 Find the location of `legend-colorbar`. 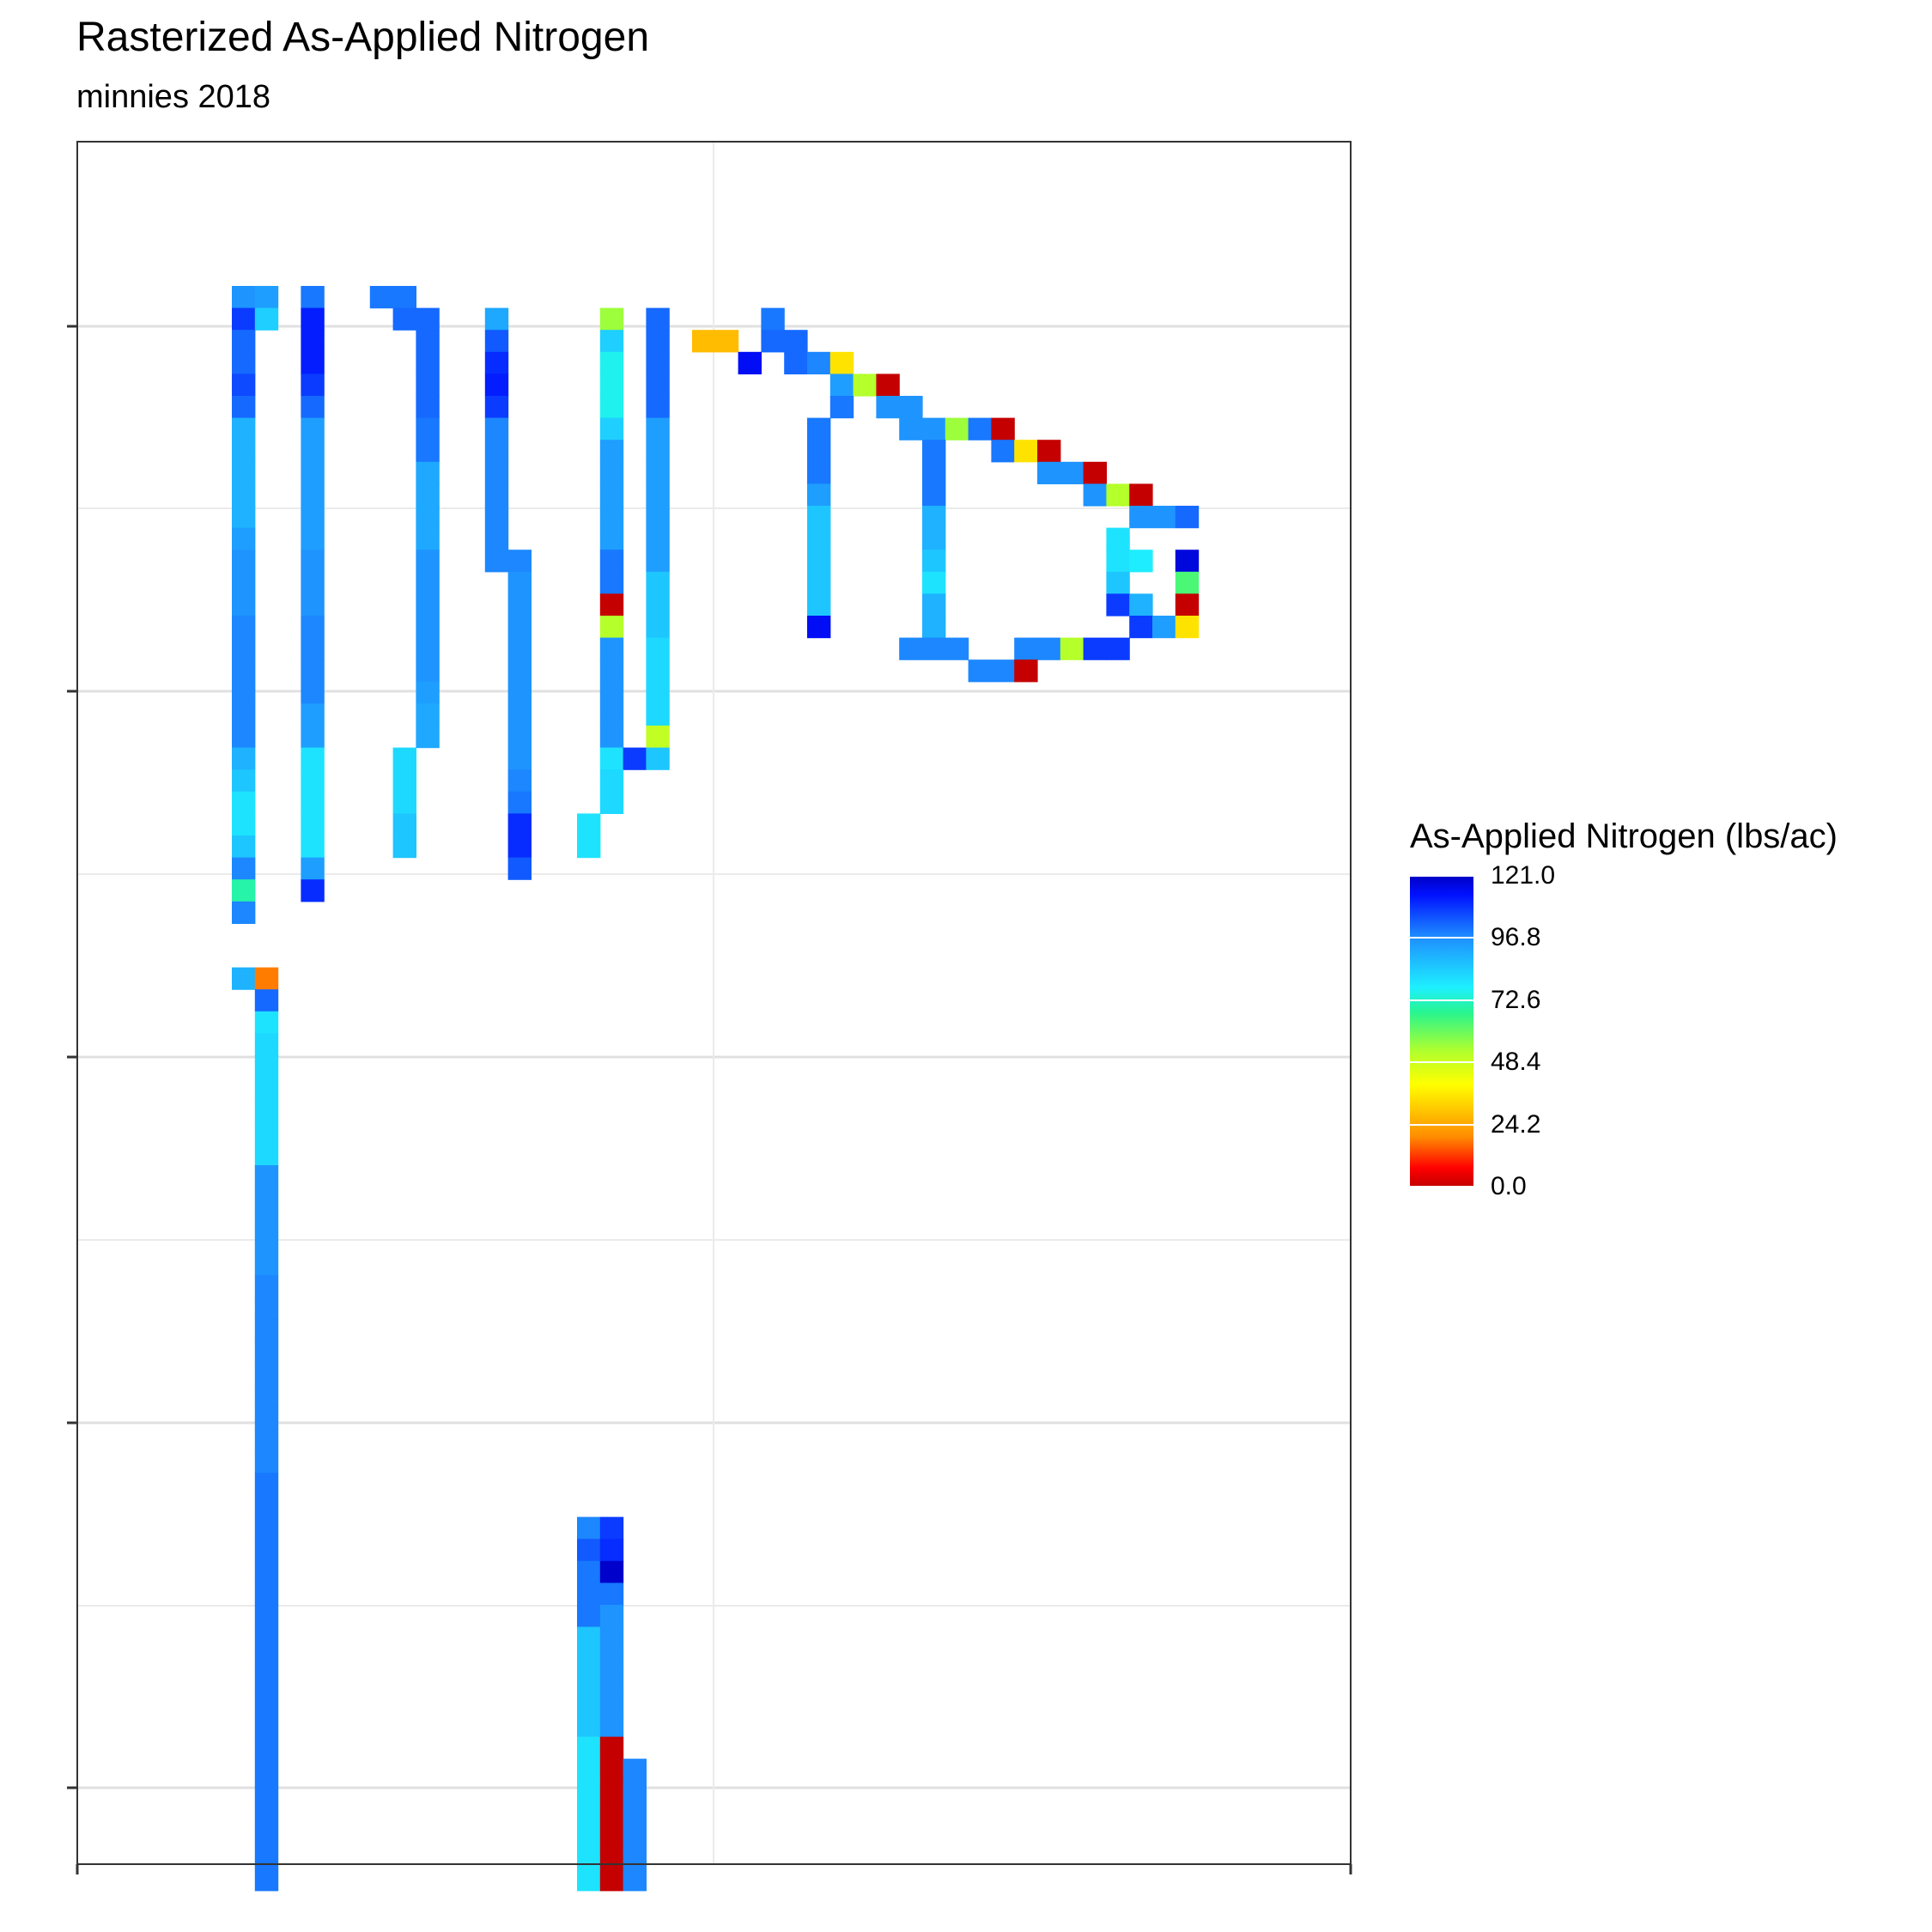

legend-colorbar is located at coordinates (1441, 1031).